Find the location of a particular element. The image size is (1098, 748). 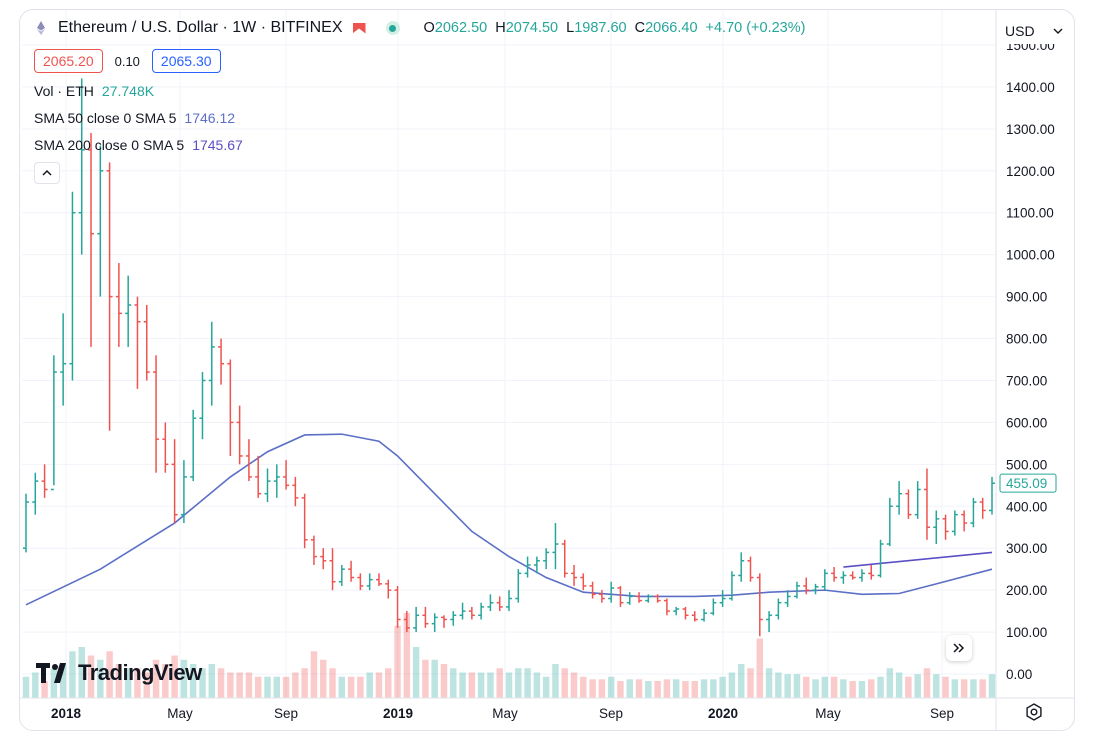

y-tick-label: 500.00 is located at coordinates (1026, 464).